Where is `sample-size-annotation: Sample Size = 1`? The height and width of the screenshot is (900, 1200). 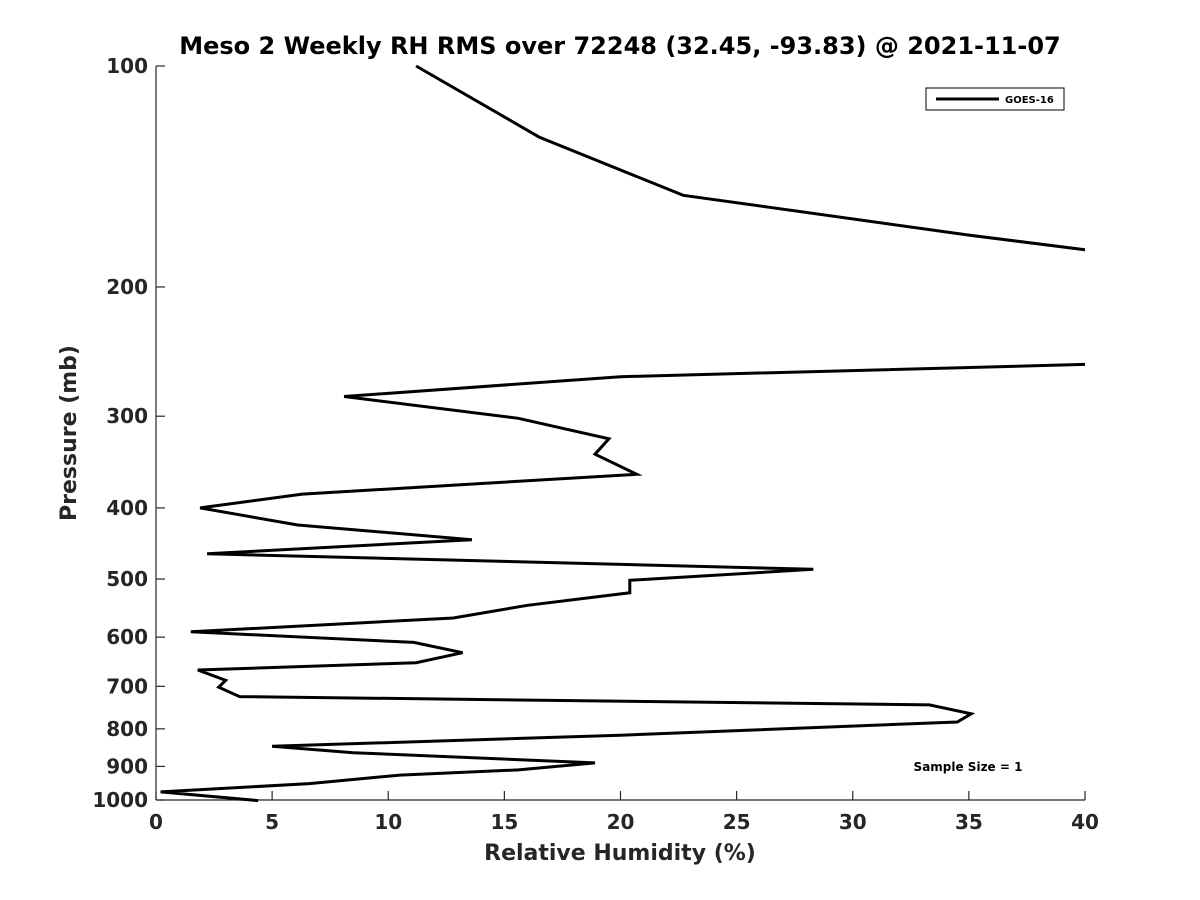 sample-size-annotation: Sample Size = 1 is located at coordinates (968, 767).